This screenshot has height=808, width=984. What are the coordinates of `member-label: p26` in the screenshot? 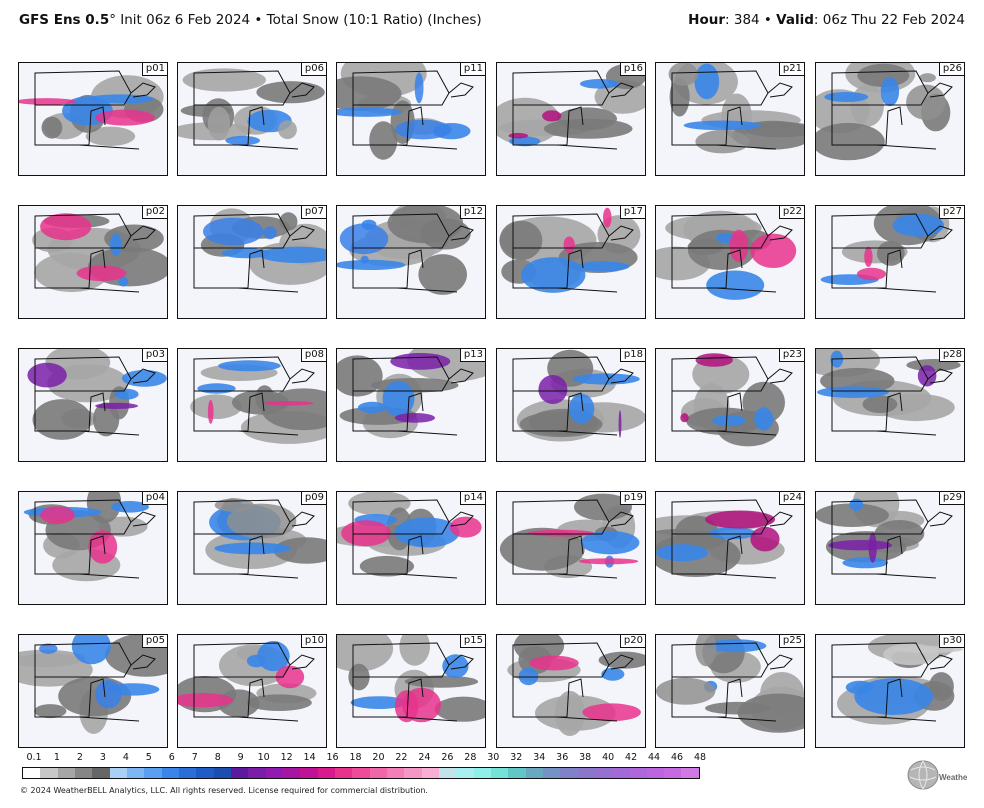 It's located at (951, 69).